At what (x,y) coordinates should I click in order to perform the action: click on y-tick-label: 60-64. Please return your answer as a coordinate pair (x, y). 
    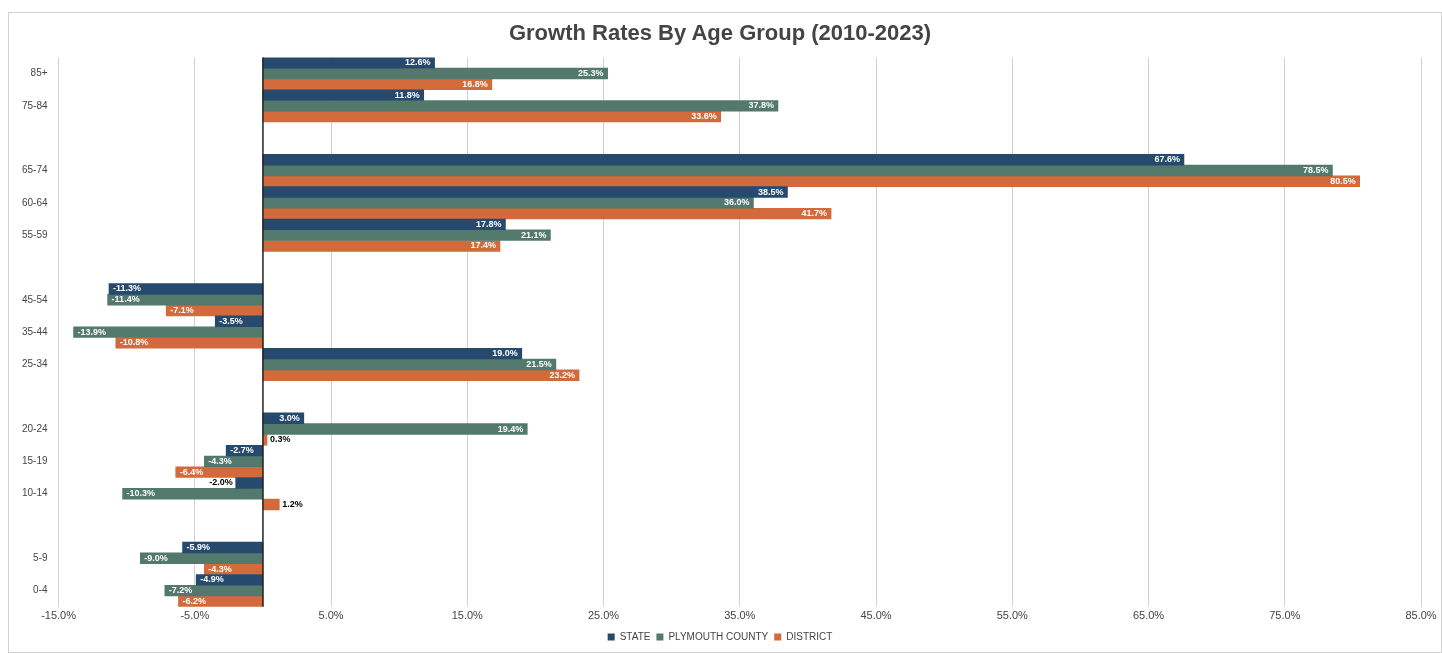
    Looking at the image, I should click on (35, 202).